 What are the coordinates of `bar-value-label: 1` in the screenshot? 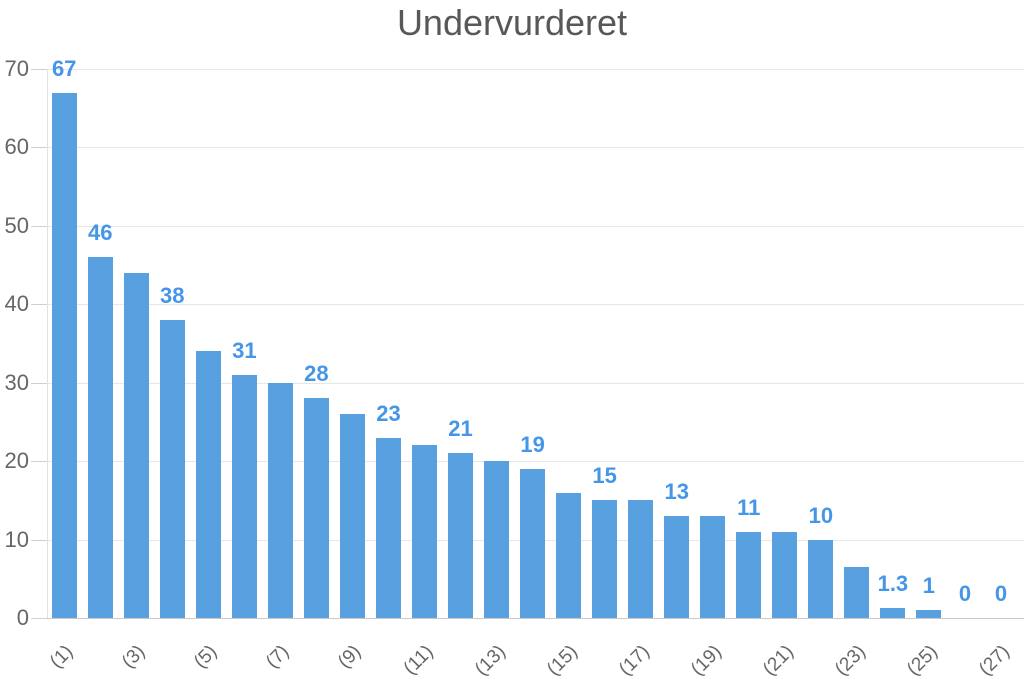 It's located at (929, 586).